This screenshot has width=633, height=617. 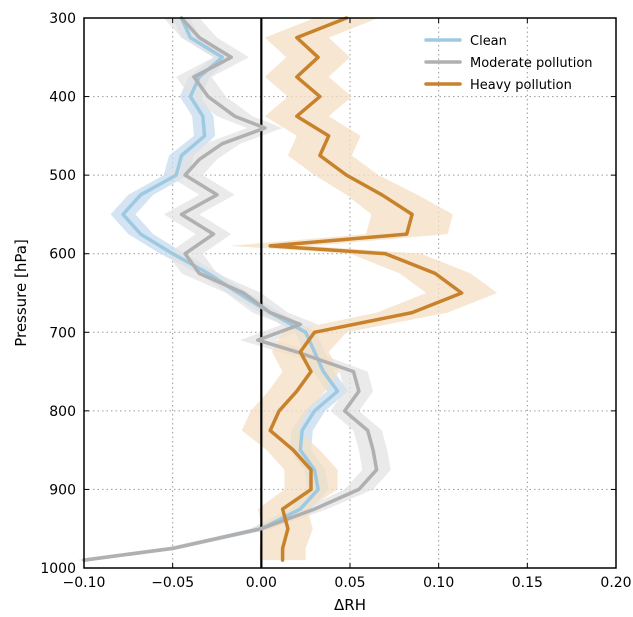 I want to click on y-tick-label: 800, so click(x=62, y=412).